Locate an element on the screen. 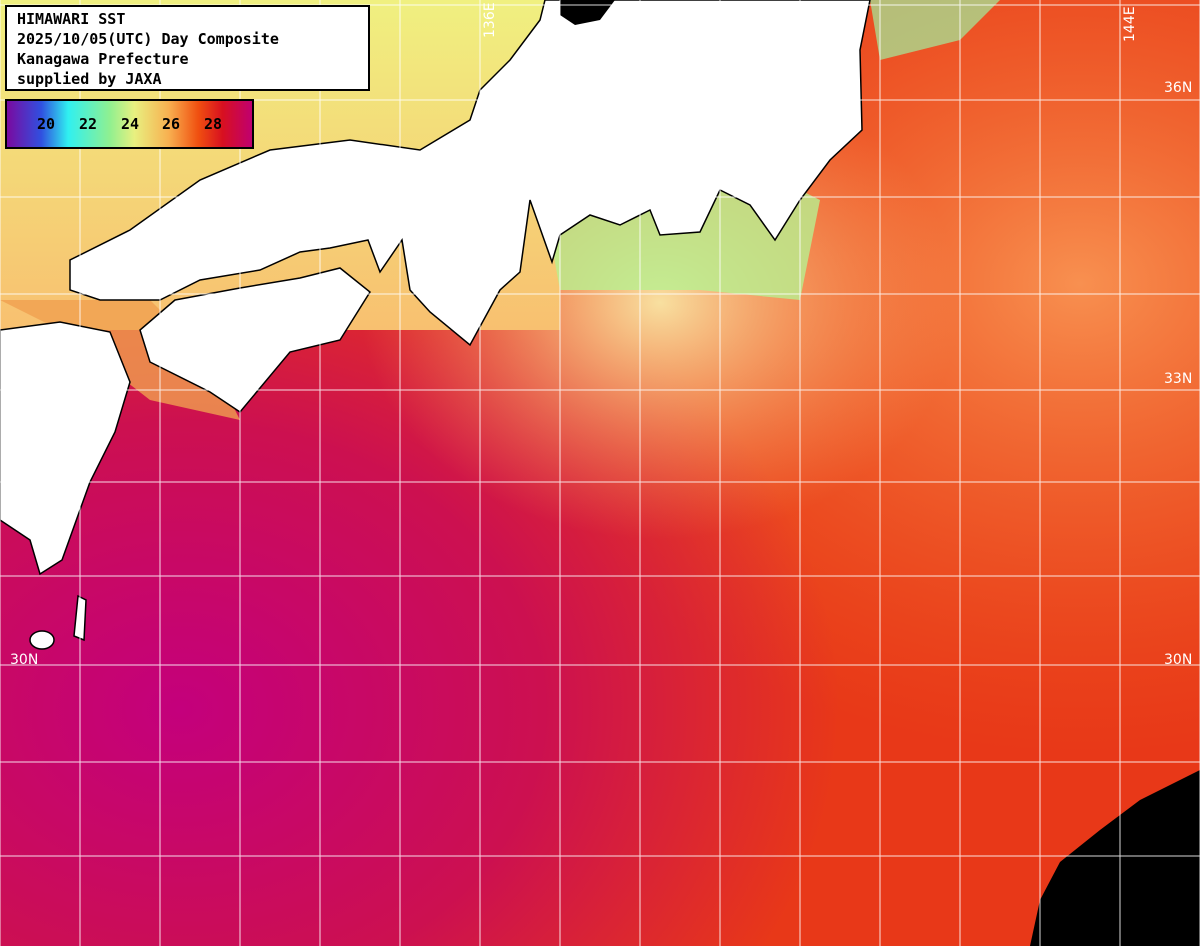 This screenshot has width=1200, height=946. title-region: Kanagawa Prefecture is located at coordinates (103, 59).